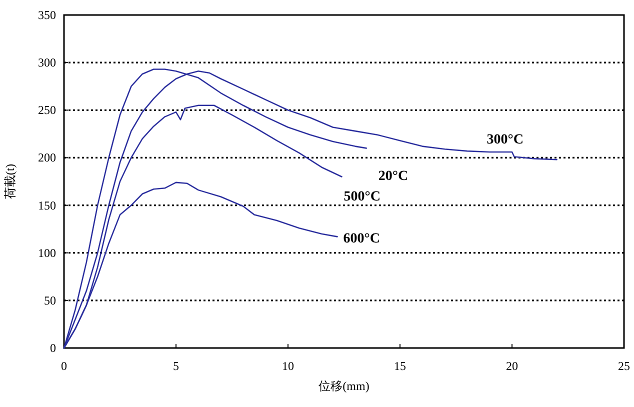 Image resolution: width=634 pixels, height=407 pixels. What do you see at coordinates (362, 197) in the screenshot?
I see `series-label: 500°C` at bounding box center [362, 197].